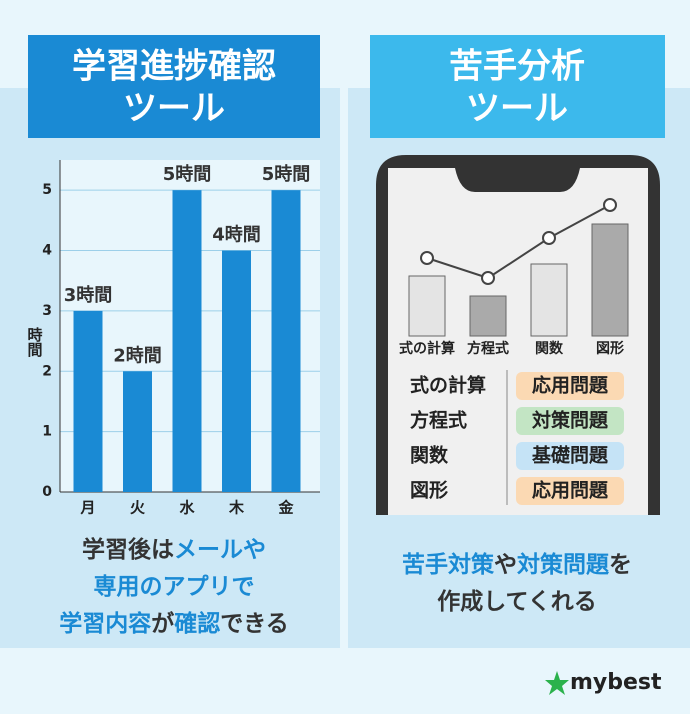 Image resolution: width=690 pixels, height=714 pixels. What do you see at coordinates (128, 549) in the screenshot?
I see `caption-text: 学習後は` at bounding box center [128, 549].